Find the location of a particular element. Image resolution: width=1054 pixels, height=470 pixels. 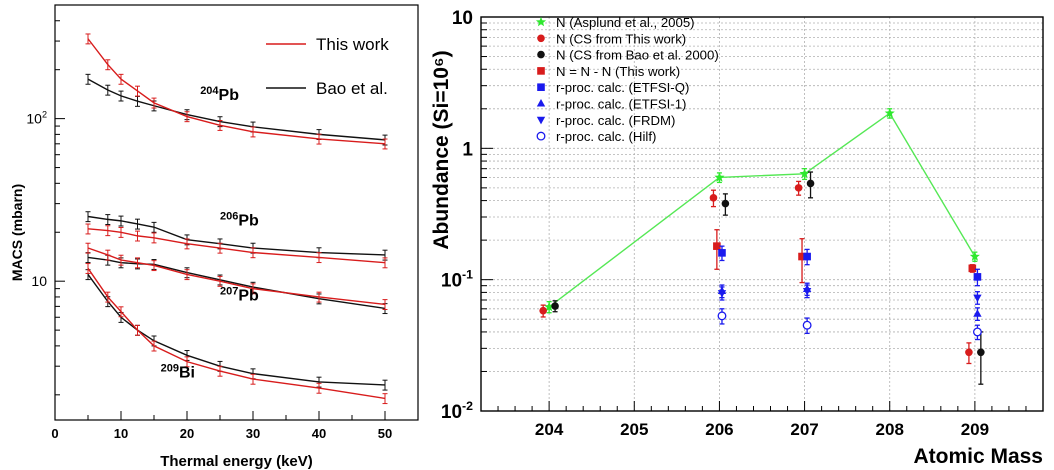

nuclide-label: 204Pb is located at coordinates (219, 94).